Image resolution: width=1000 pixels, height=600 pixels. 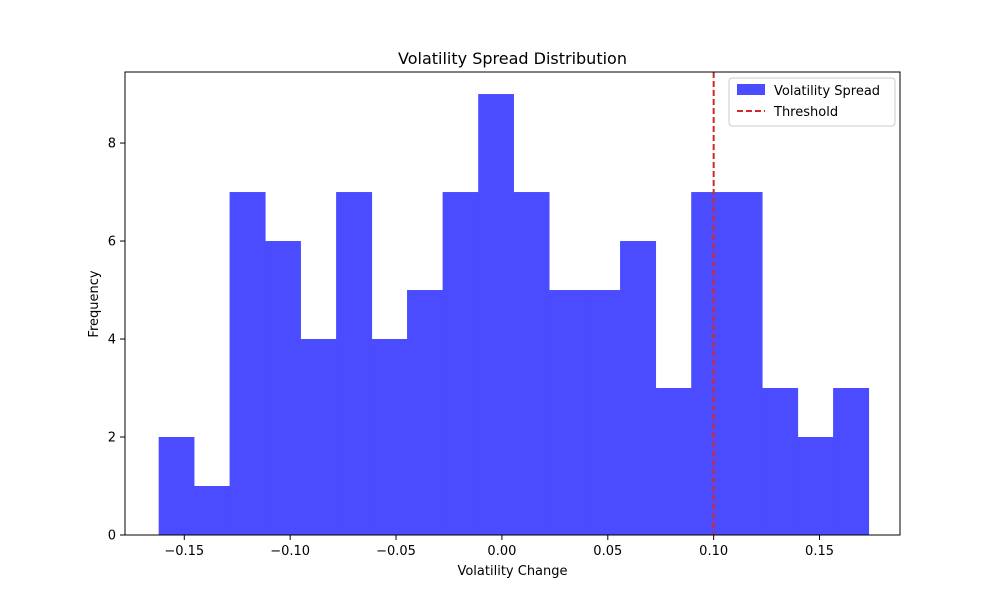 I want to click on x-tick-label-3: 0.00, so click(x=501, y=551).